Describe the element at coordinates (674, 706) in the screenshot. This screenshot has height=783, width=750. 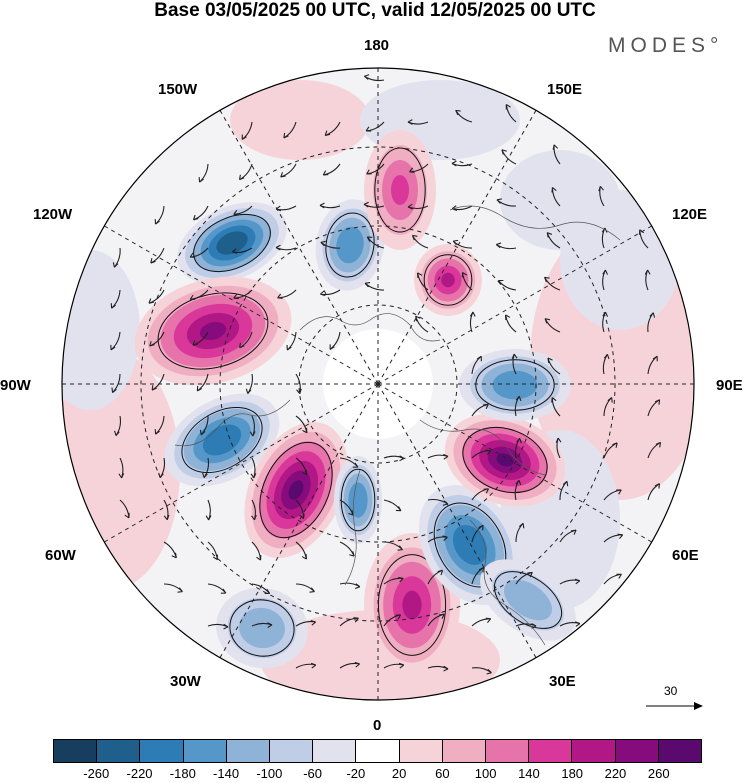
I see `reference-vector` at that location.